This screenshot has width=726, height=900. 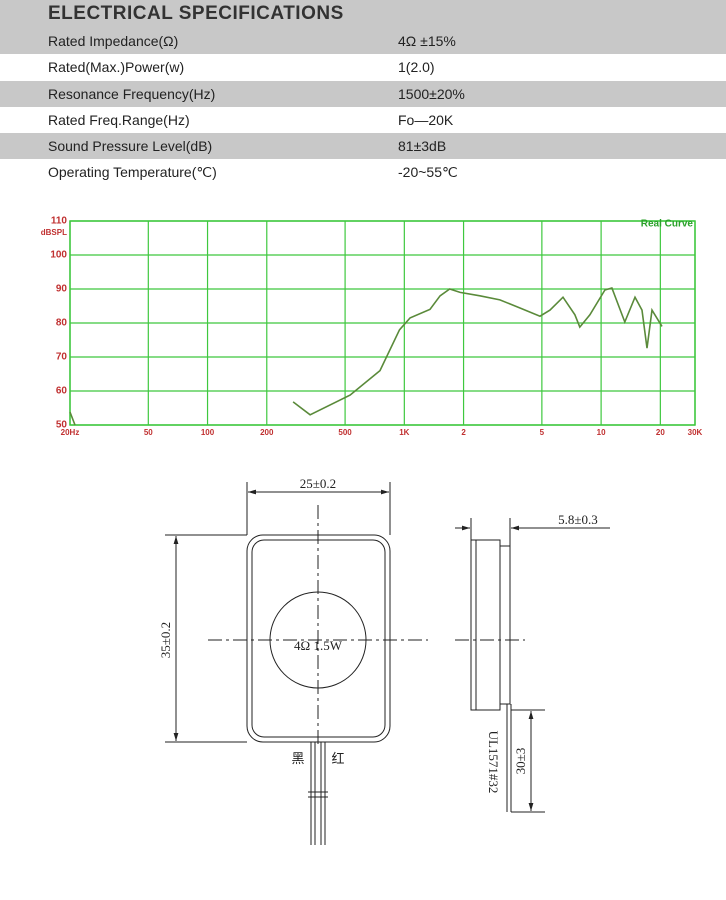 What do you see at coordinates (132, 93) in the screenshot?
I see `spec-name: Resonance Frequency(Hz)` at bounding box center [132, 93].